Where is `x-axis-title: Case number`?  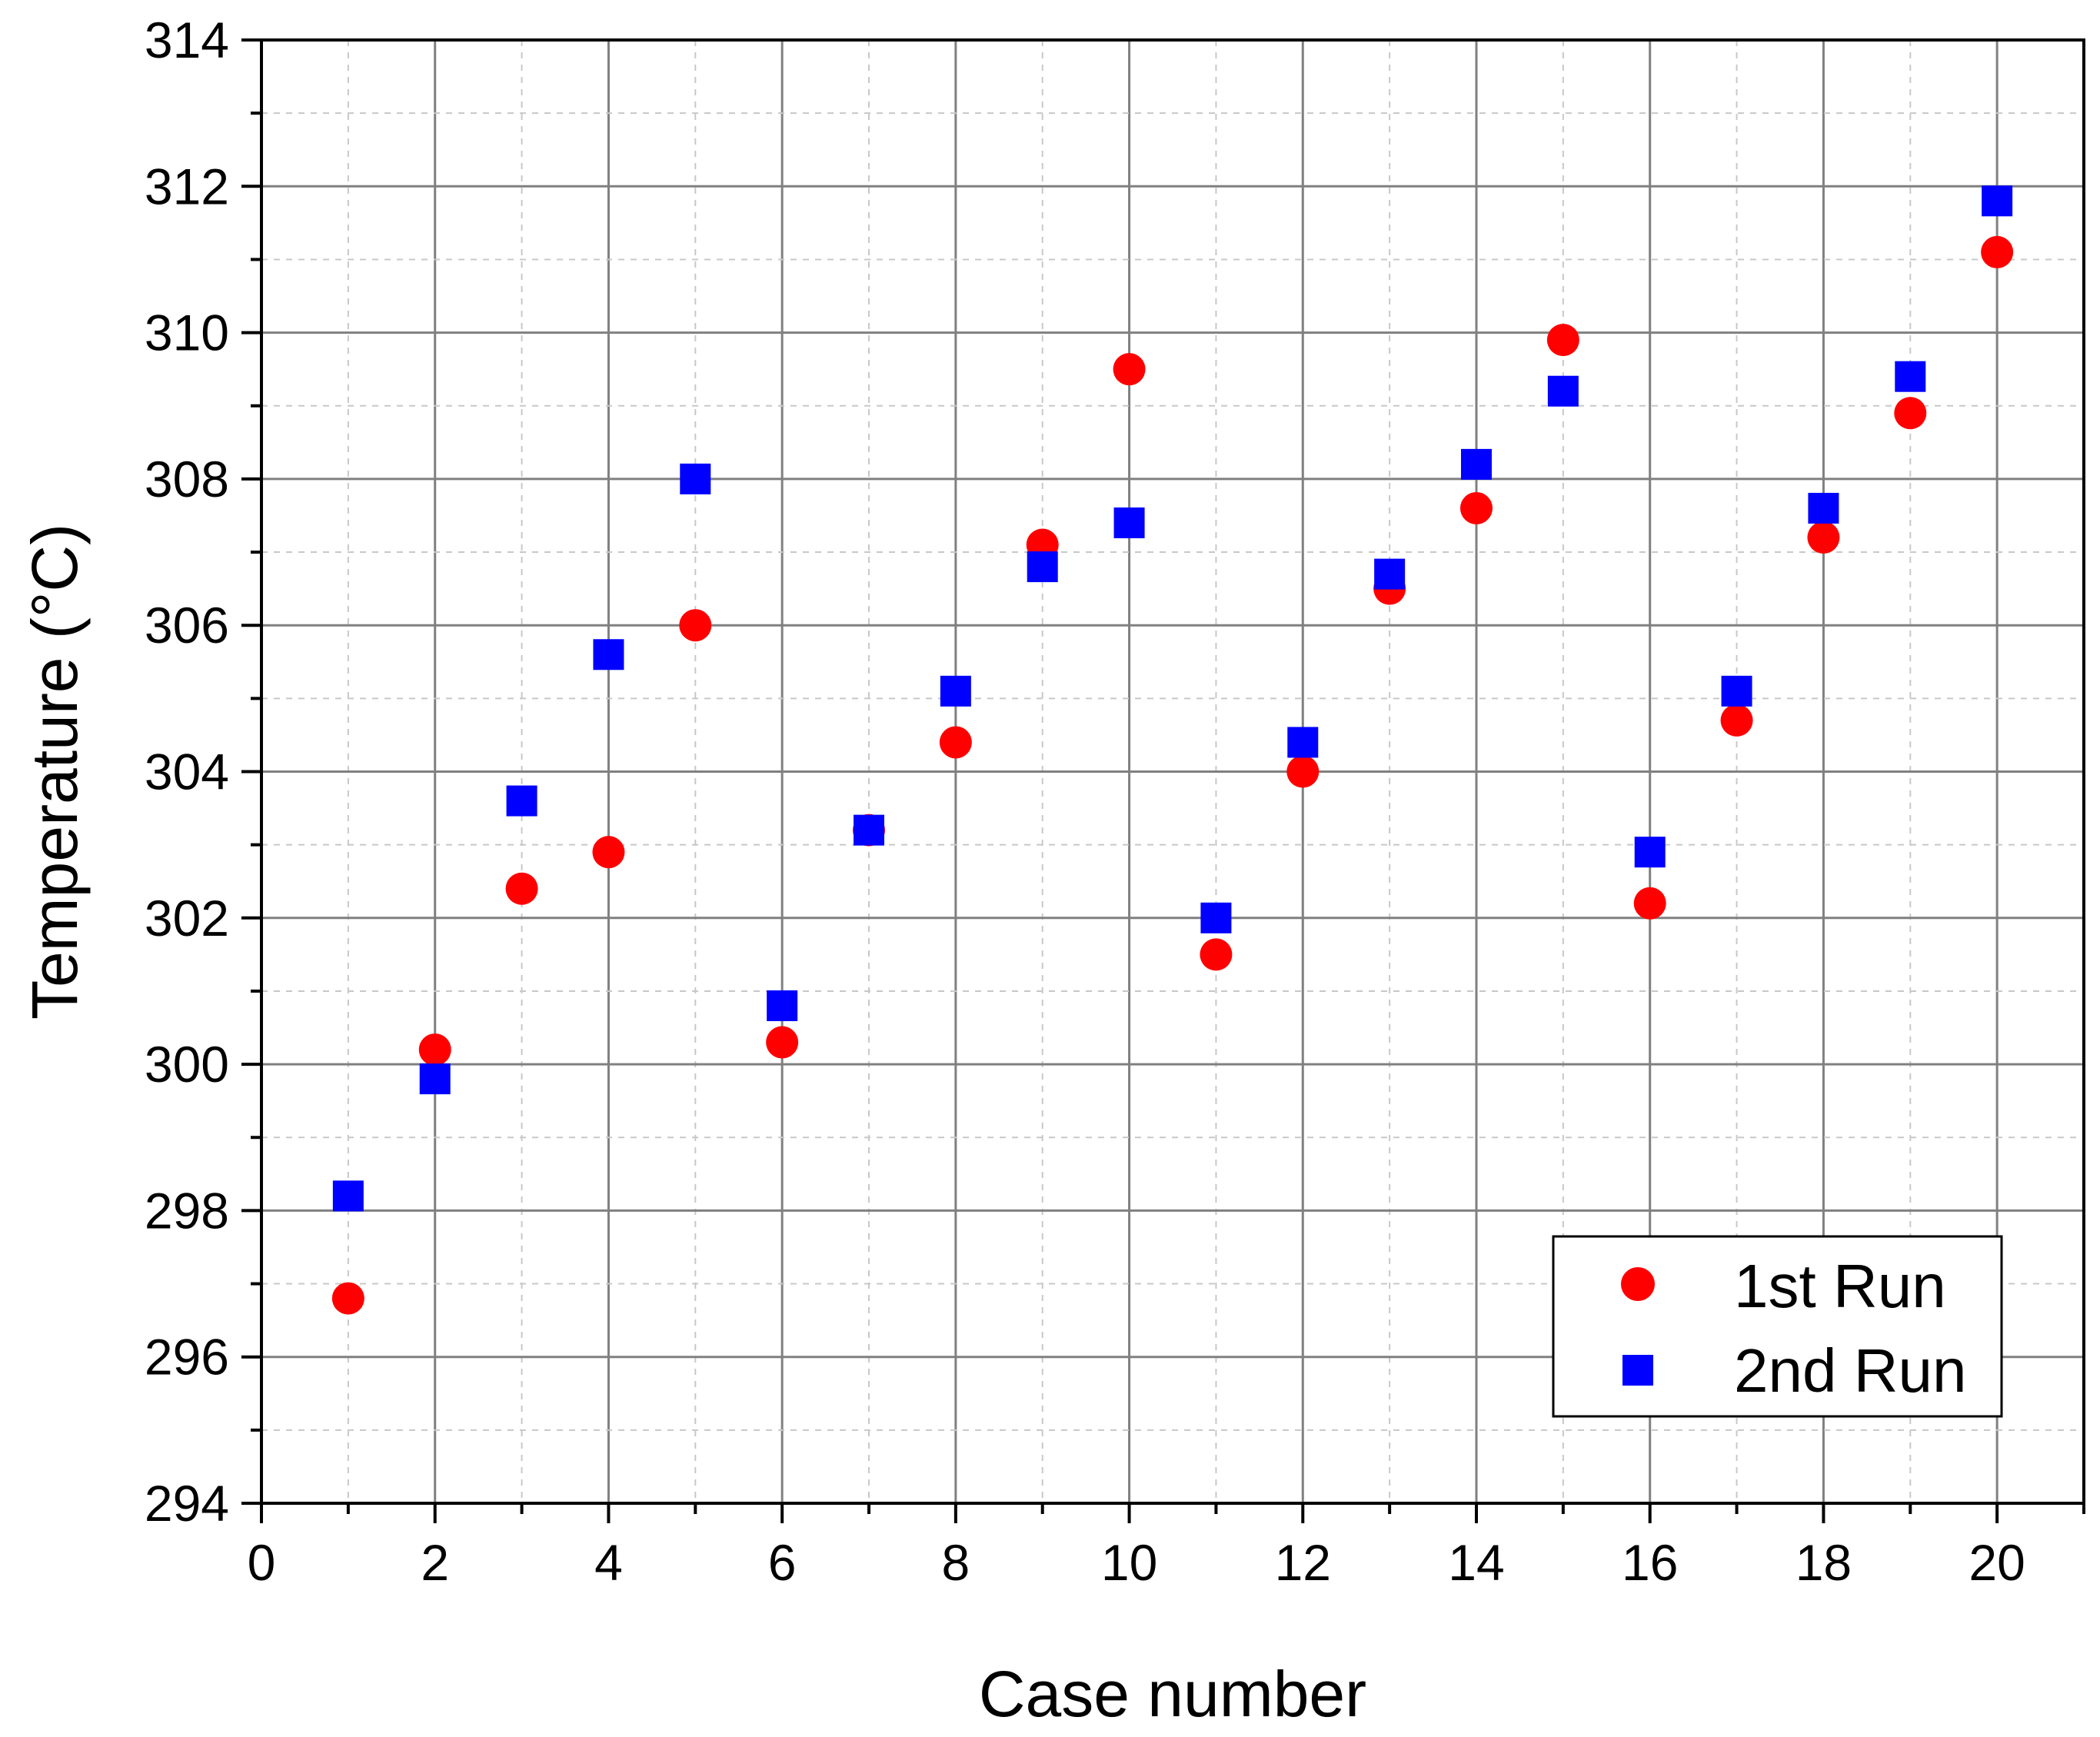
x-axis-title: Case number is located at coordinates (1173, 1694).